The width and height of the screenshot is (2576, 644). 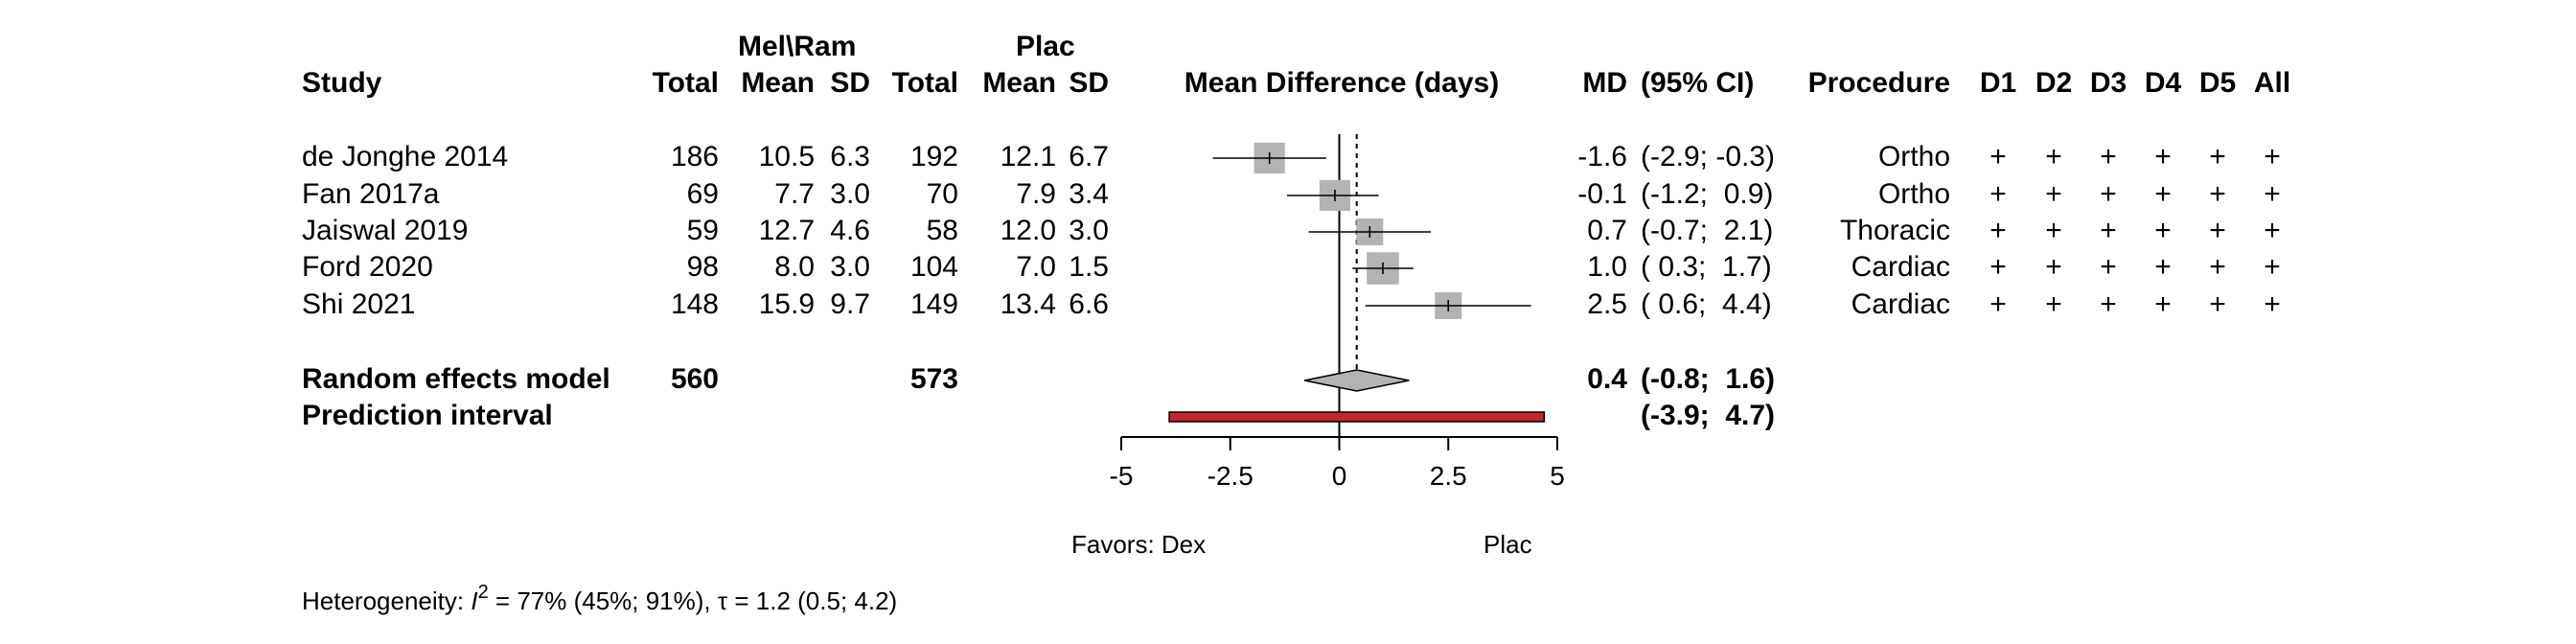 I want to click on sd1-header: SD, so click(x=850, y=83).